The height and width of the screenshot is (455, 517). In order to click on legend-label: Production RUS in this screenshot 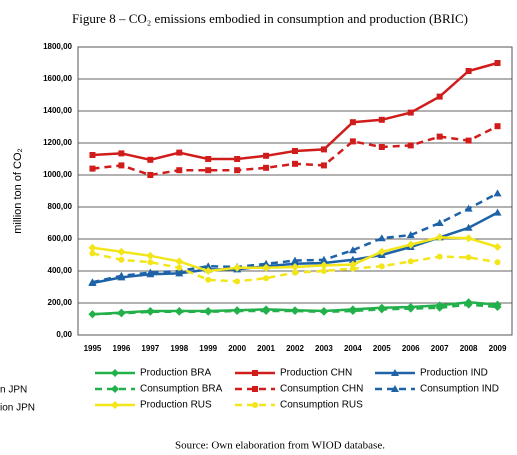, I will do `click(176, 405)`.